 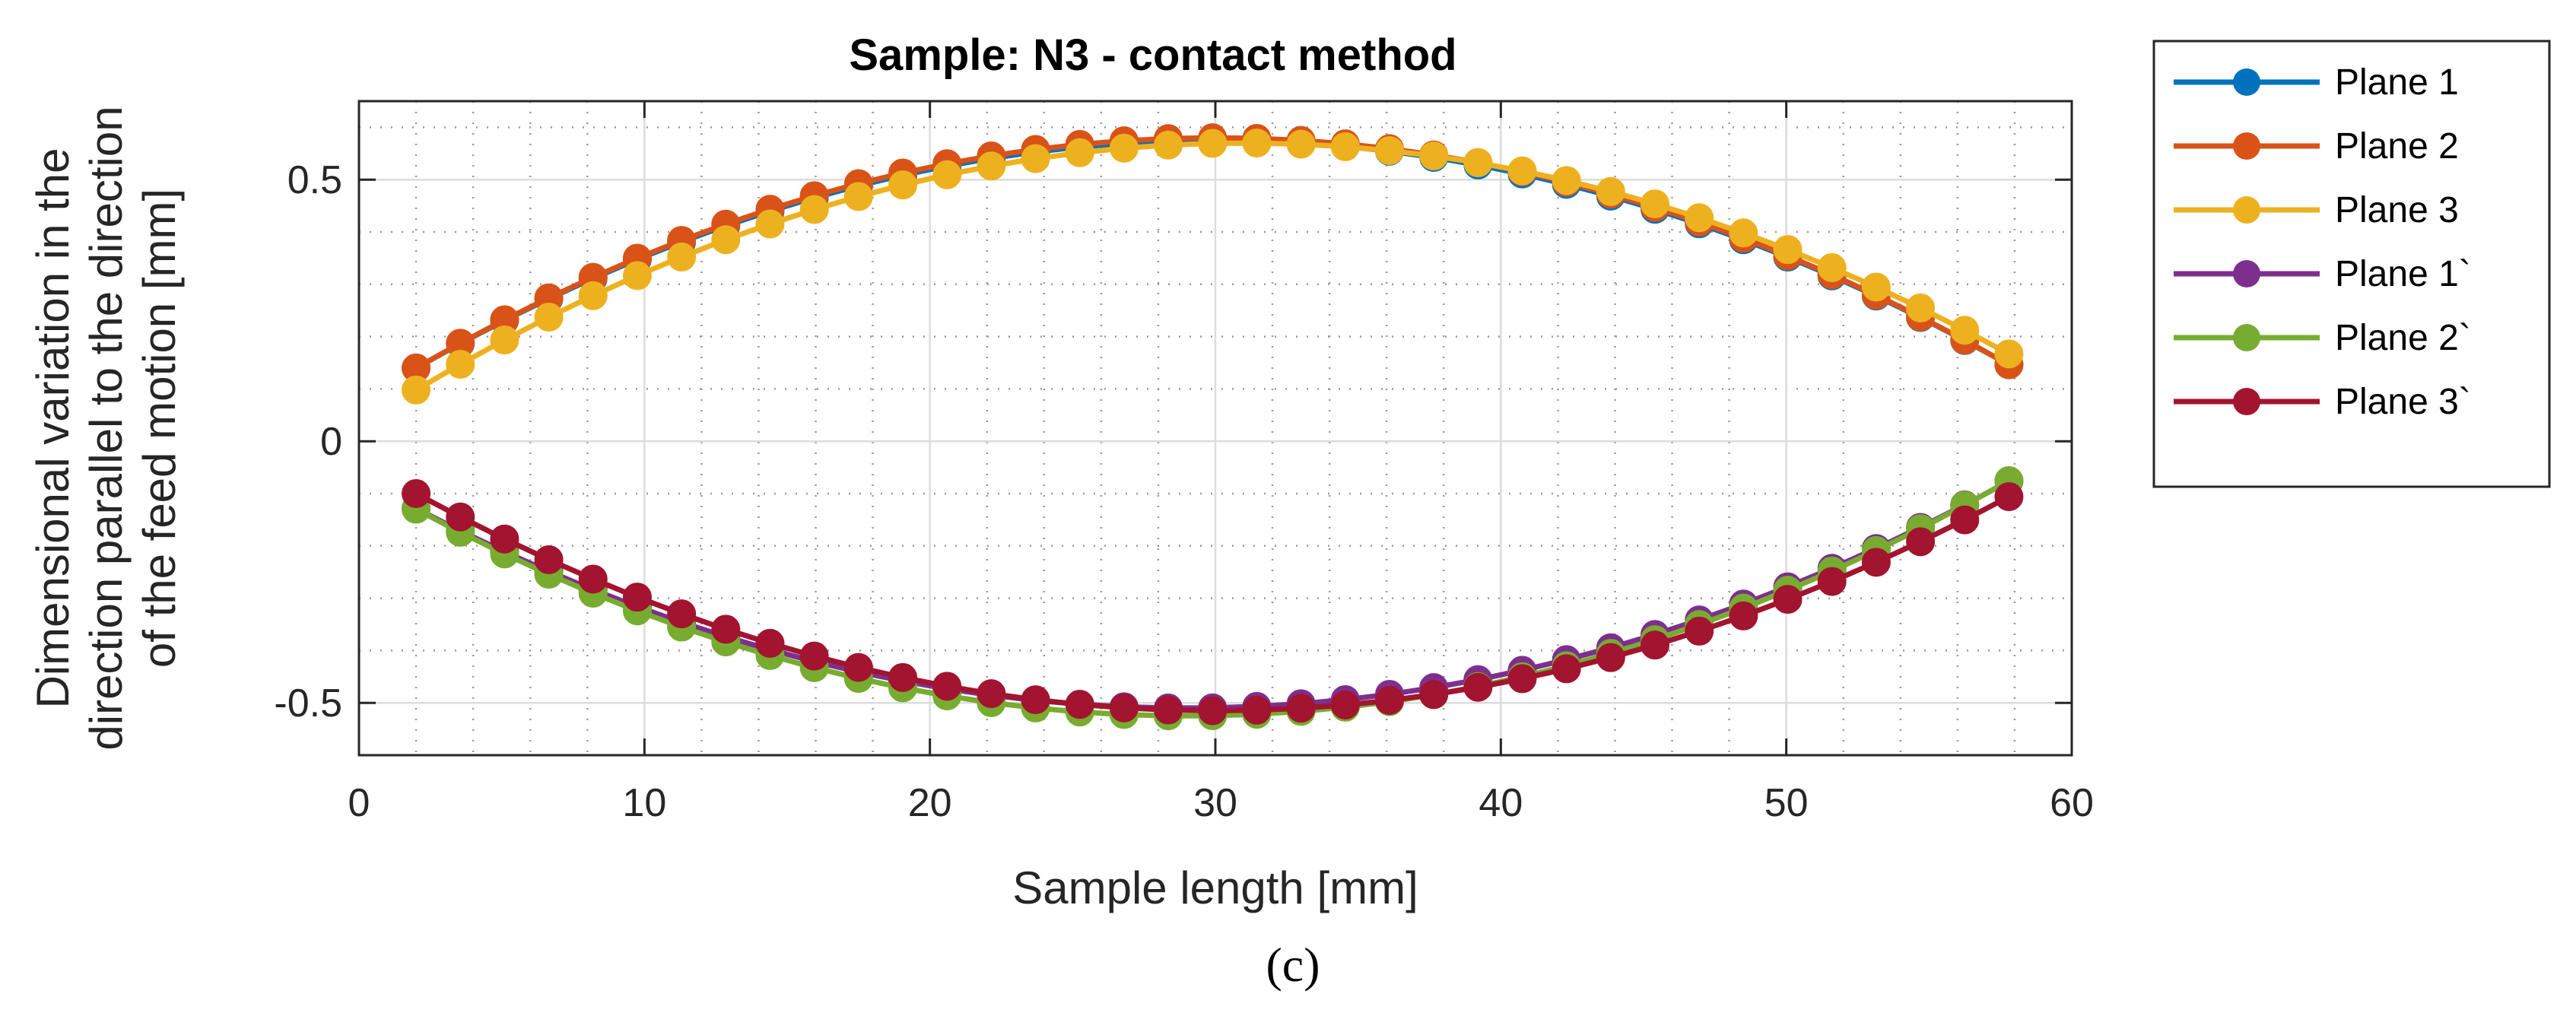 I want to click on legend-entry: Plane 1, so click(x=2316, y=83).